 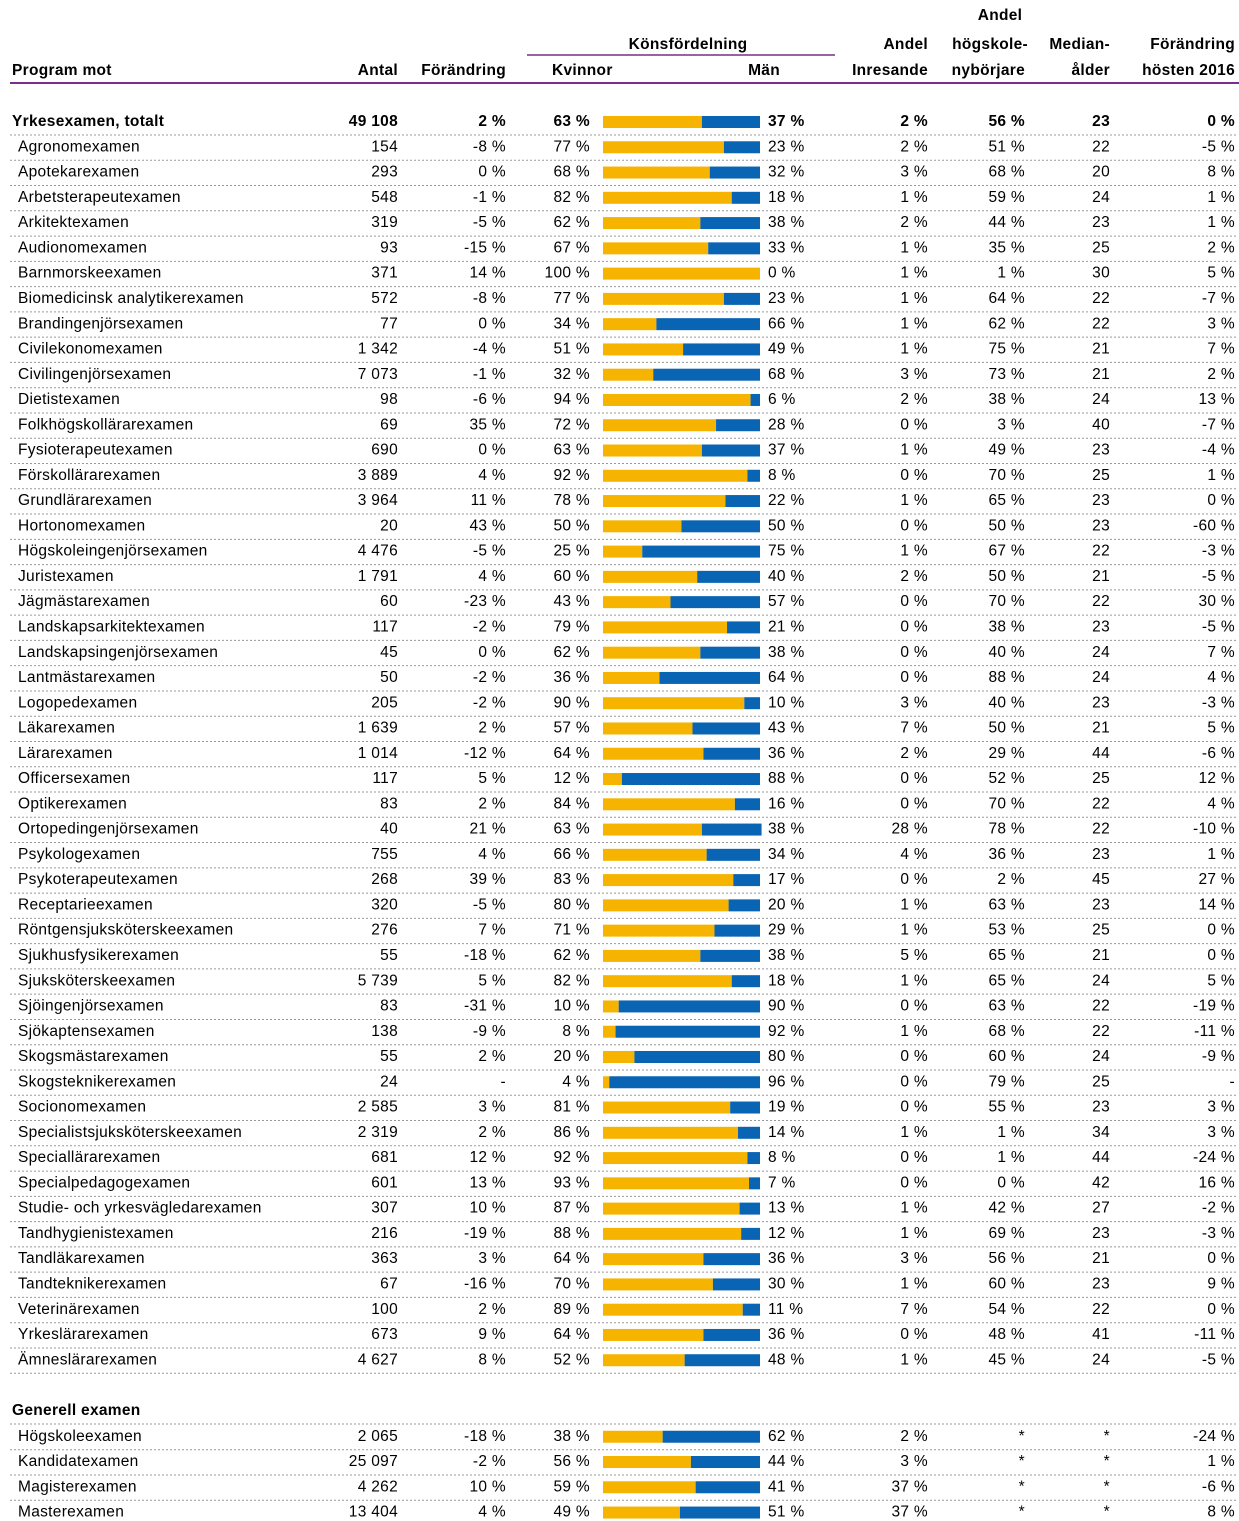 I want to click on antal: 205, so click(x=384, y=702).